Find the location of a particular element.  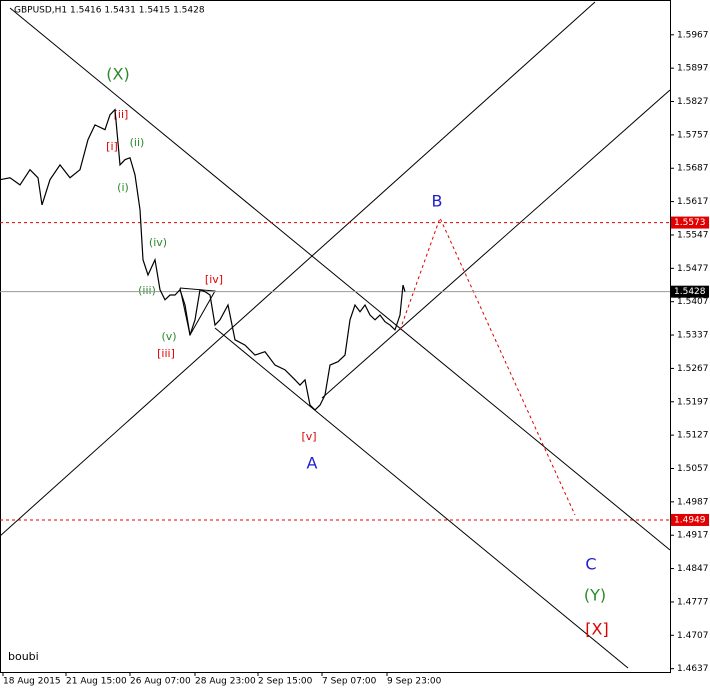

x-tick-label: 7 Sep 07:00 is located at coordinates (349, 682).